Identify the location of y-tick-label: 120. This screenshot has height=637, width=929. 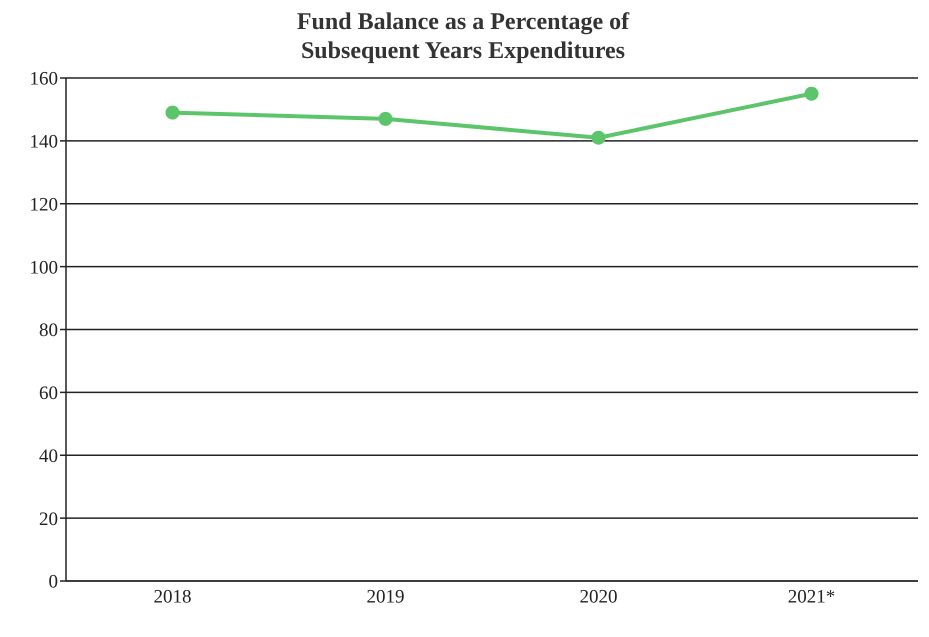
(44, 205).